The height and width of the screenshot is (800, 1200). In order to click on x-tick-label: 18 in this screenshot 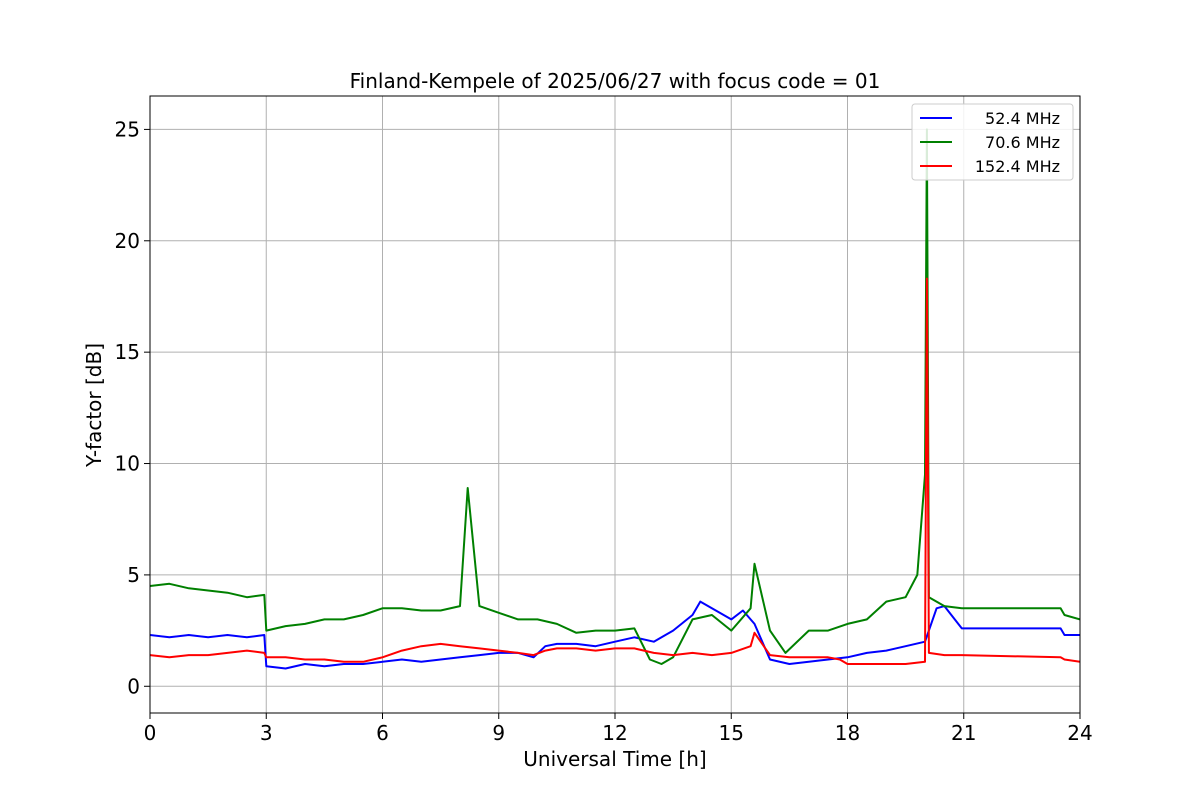, I will do `click(847, 733)`.